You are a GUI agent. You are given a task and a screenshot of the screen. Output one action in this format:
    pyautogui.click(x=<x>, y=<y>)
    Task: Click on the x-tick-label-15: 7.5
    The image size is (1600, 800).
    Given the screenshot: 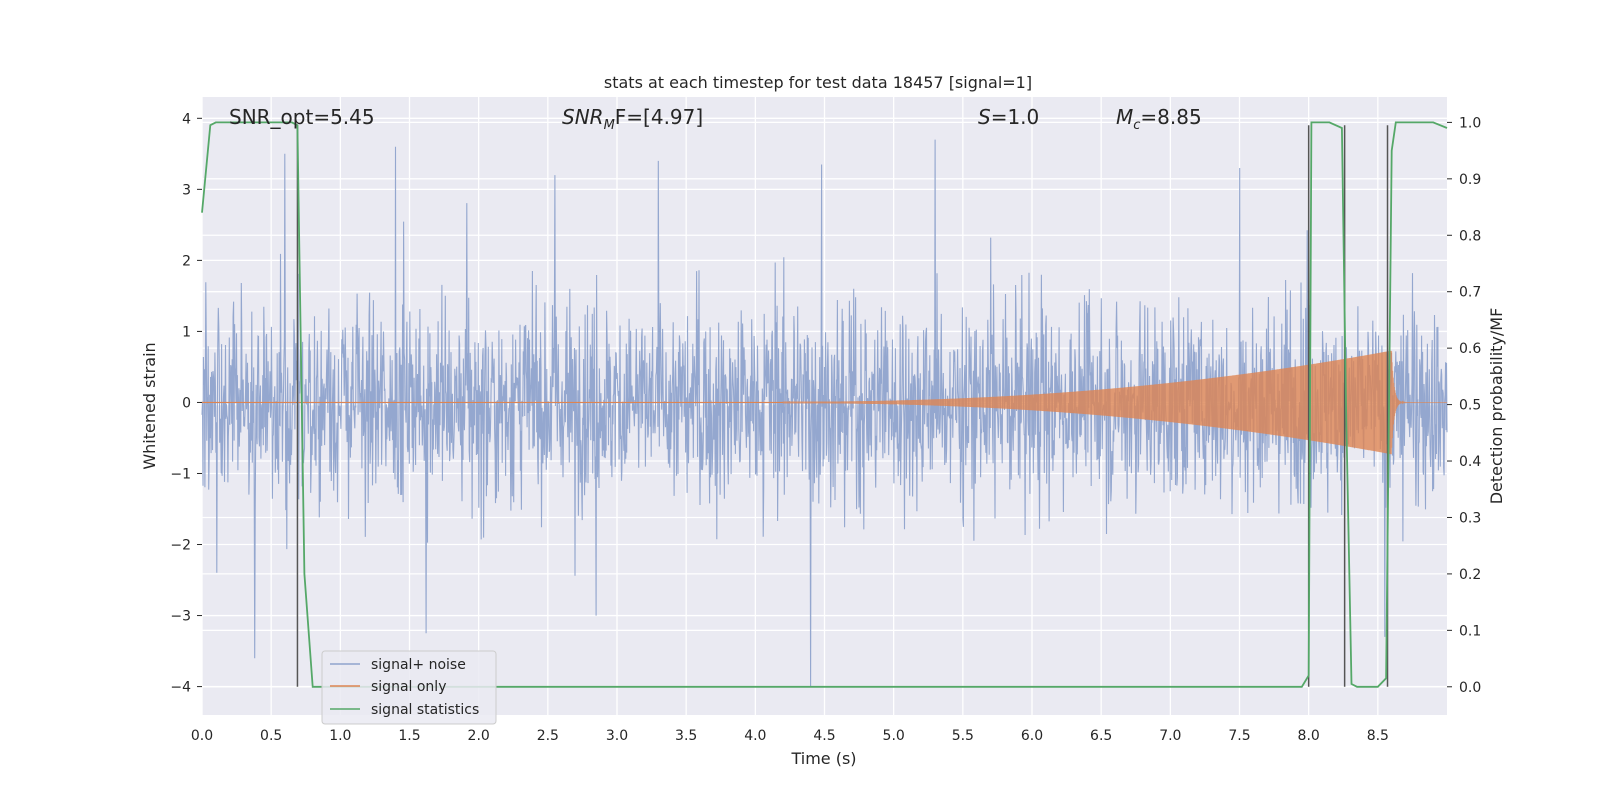 What is the action you would take?
    pyautogui.click(x=1239, y=736)
    